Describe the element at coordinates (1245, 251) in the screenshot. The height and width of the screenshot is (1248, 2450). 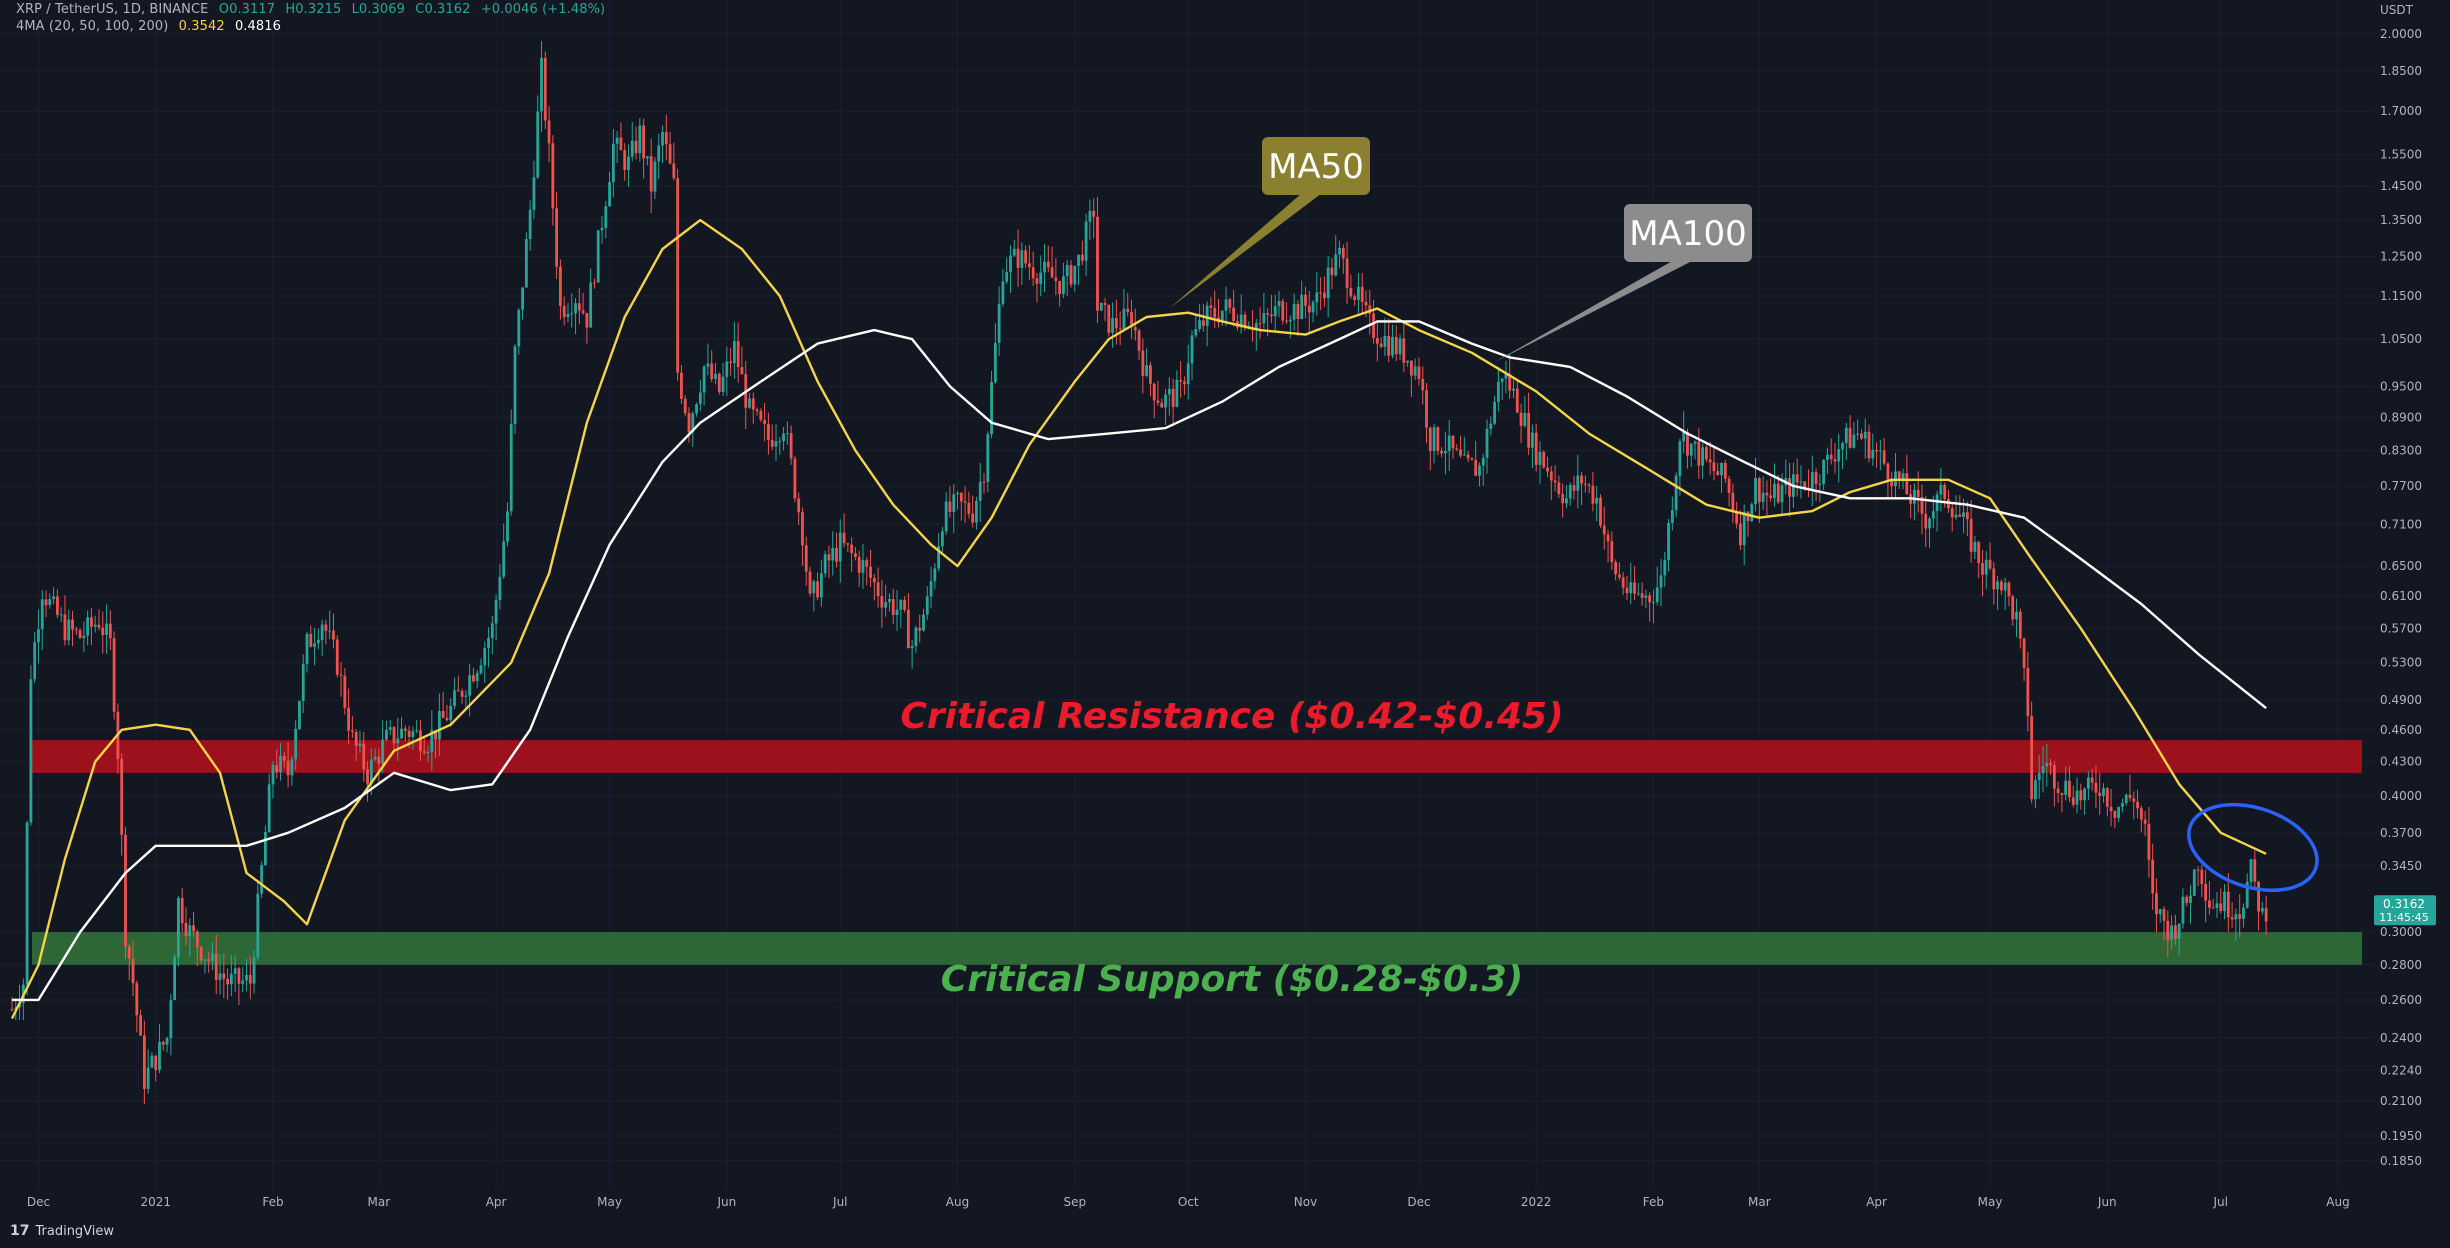
I see `ma50-callout-pointer` at that location.